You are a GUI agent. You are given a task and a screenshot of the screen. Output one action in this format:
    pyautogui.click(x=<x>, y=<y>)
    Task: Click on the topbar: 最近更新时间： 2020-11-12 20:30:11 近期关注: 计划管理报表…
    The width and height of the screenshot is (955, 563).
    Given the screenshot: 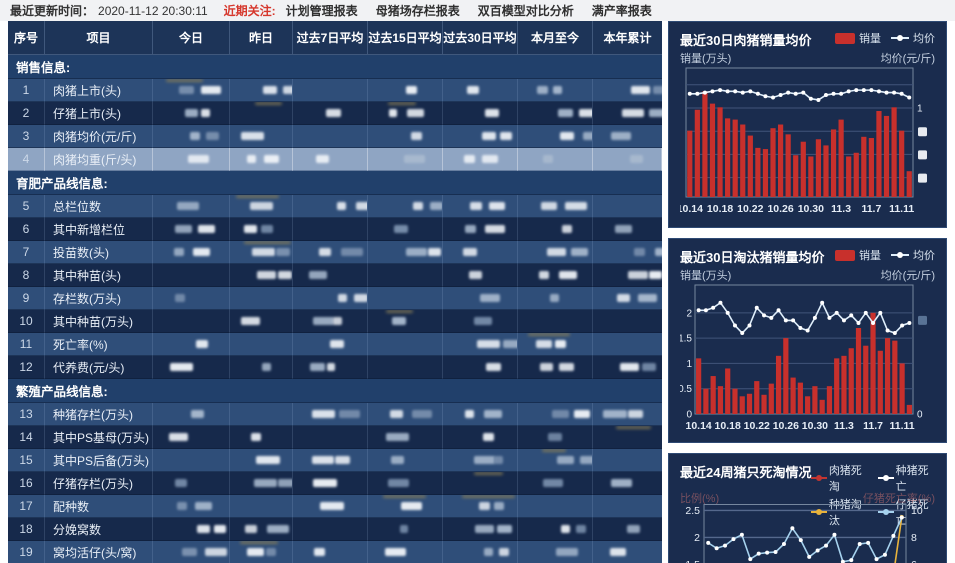 What is the action you would take?
    pyautogui.click(x=477, y=10)
    